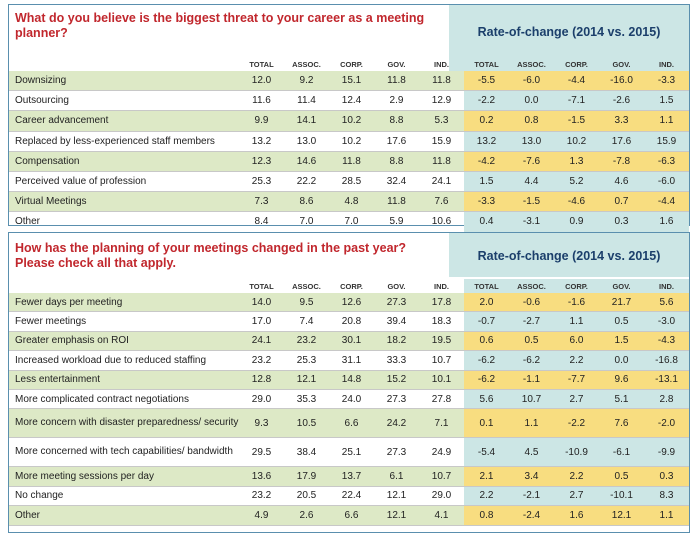 The height and width of the screenshot is (541, 700). What do you see at coordinates (621, 496) in the screenshot?
I see `rate-cell: -10.1` at bounding box center [621, 496].